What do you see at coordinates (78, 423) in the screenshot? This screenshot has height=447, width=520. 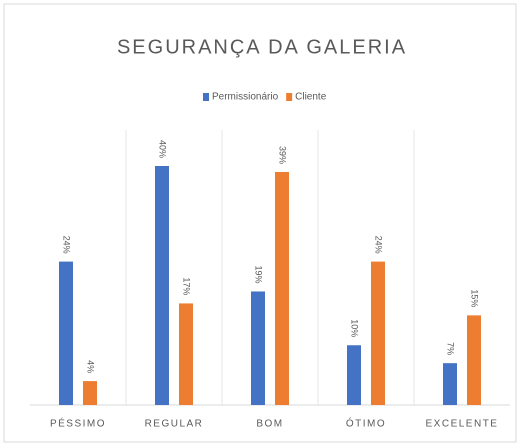 I see `x-tick-label: PÉSSIMO` at bounding box center [78, 423].